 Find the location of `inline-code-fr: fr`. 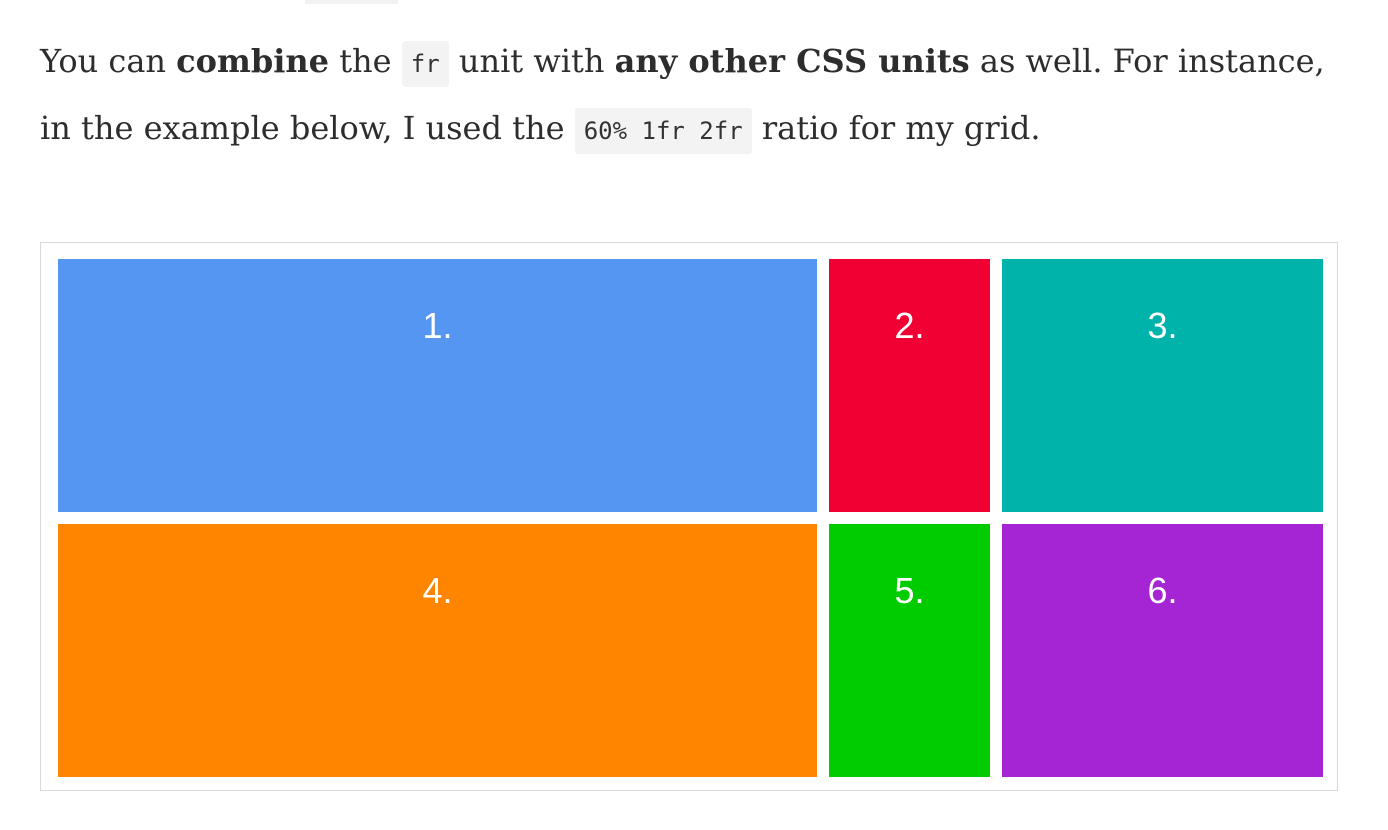

inline-code-fr: fr is located at coordinates (425, 64).